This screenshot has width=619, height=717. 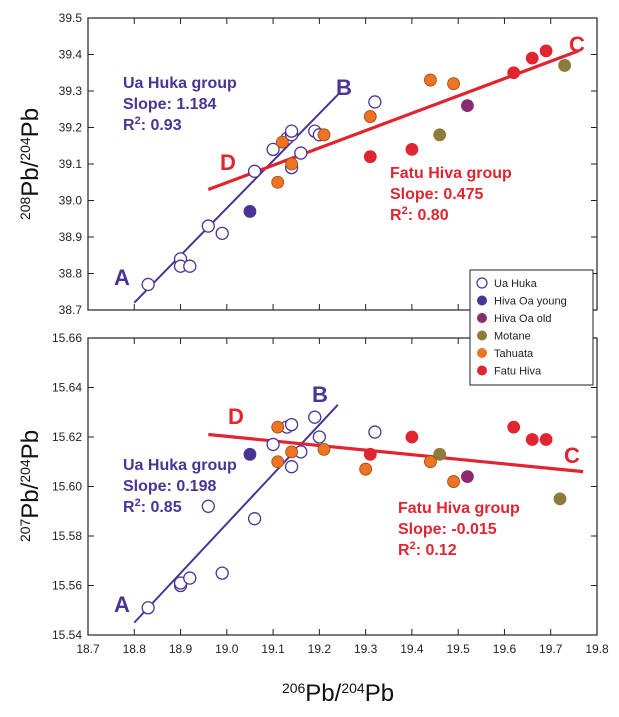 I want to click on legend-entry-label: Hiva Oa young, so click(x=530, y=302).